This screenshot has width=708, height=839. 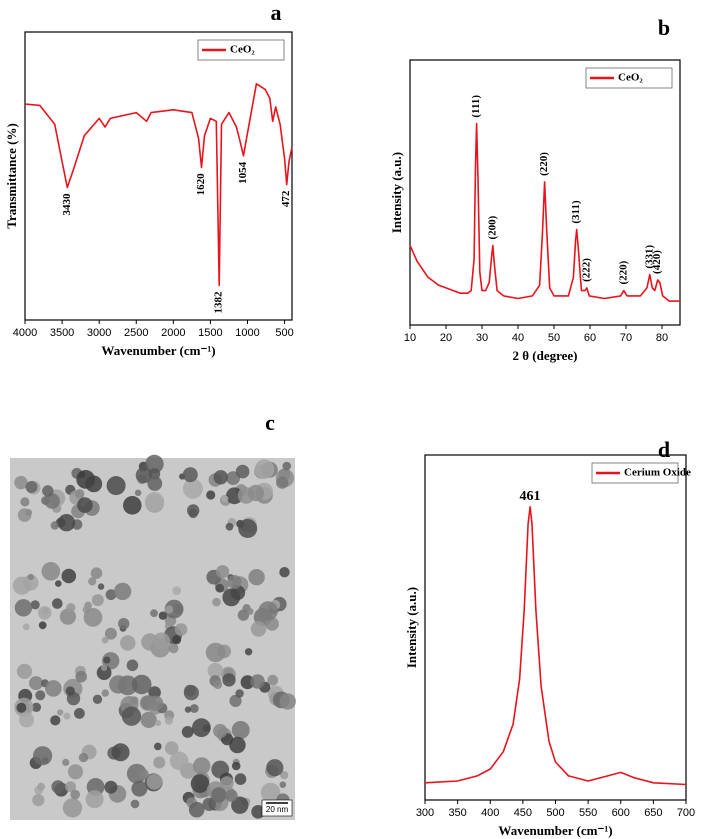 I want to click on y-axis-label: Transmittance (%), so click(x=11, y=176).